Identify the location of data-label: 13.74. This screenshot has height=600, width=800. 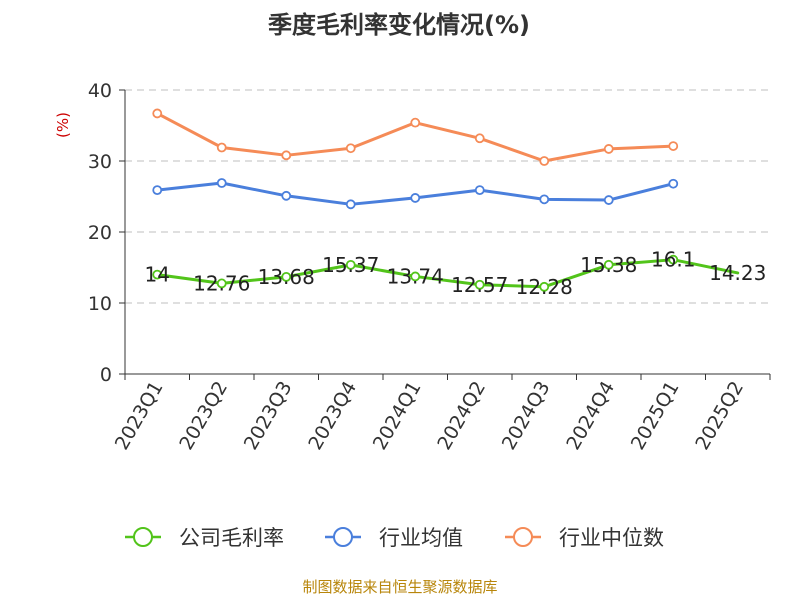
(415, 276).